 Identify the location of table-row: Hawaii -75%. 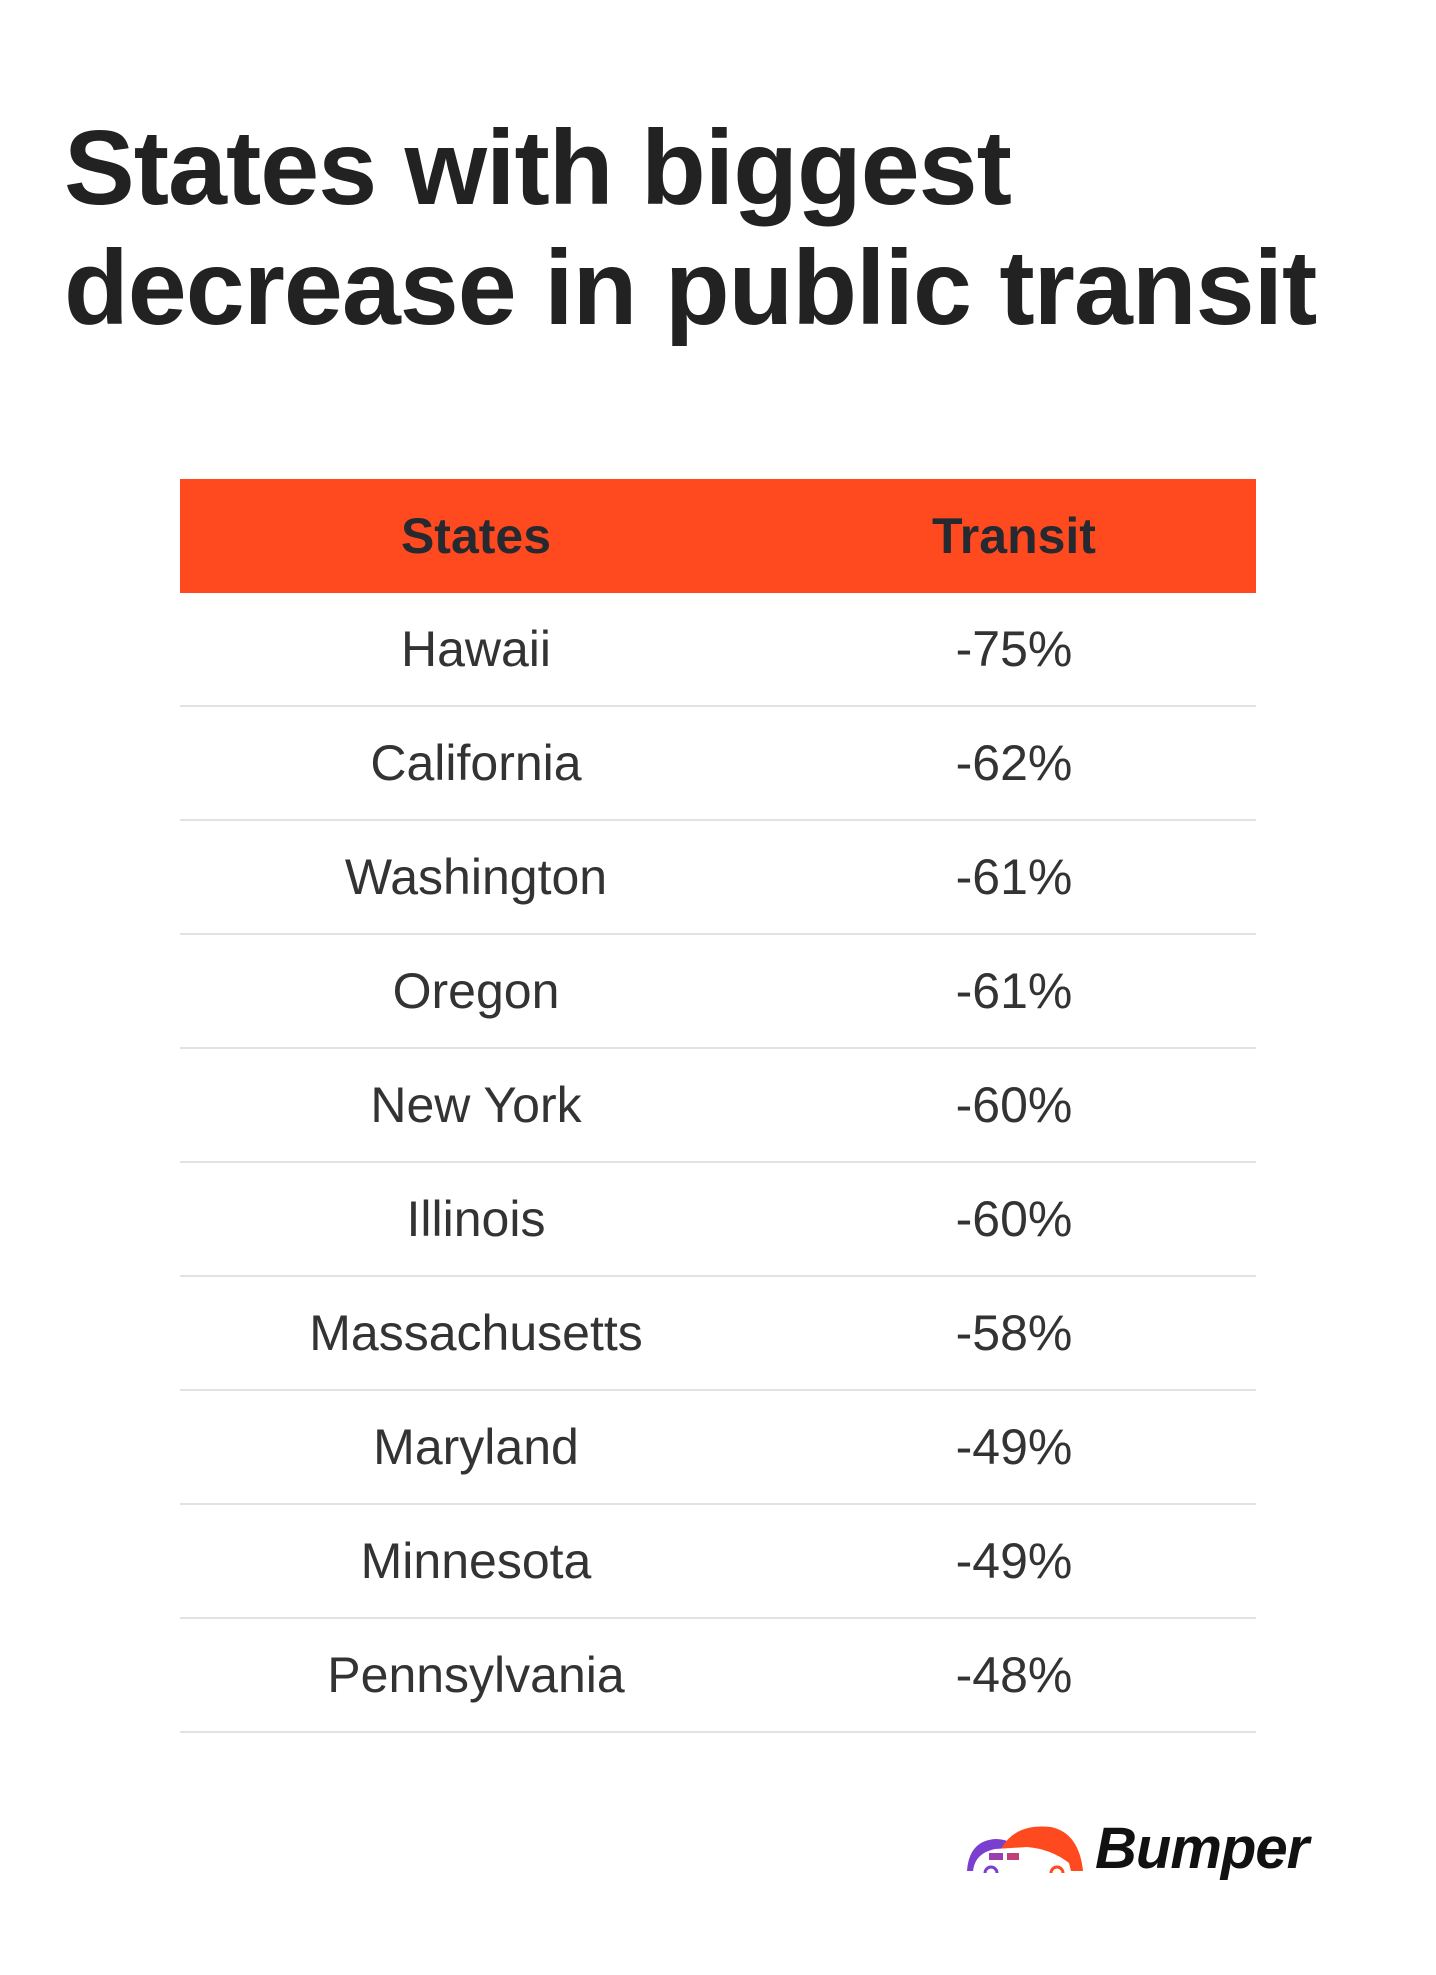
(718, 650).